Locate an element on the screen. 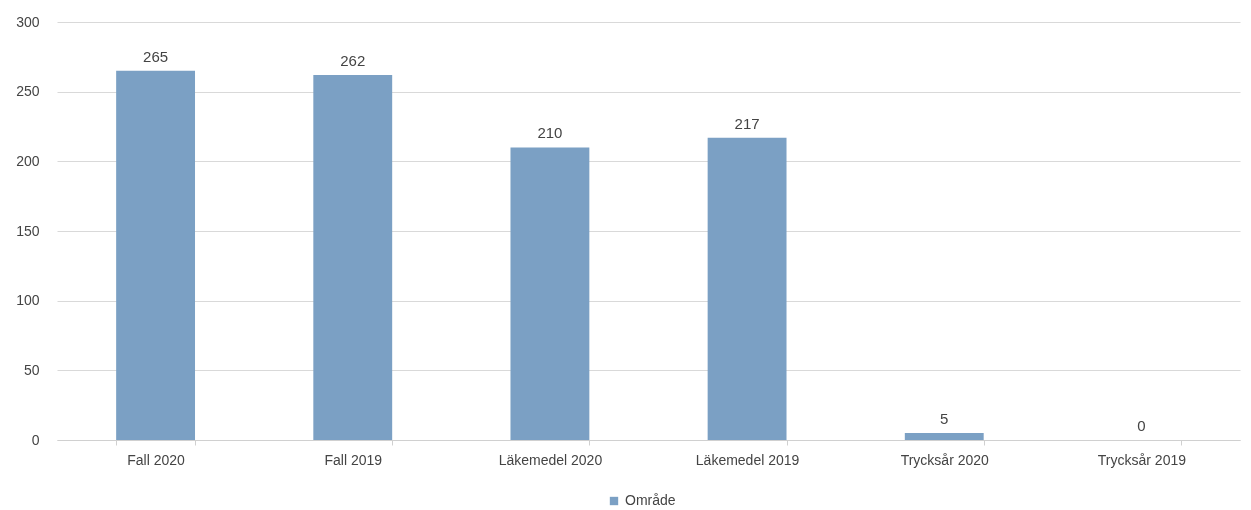 This screenshot has height=510, width=1251. x-tick-label: Läkemedel 2020 is located at coordinates (550, 459).